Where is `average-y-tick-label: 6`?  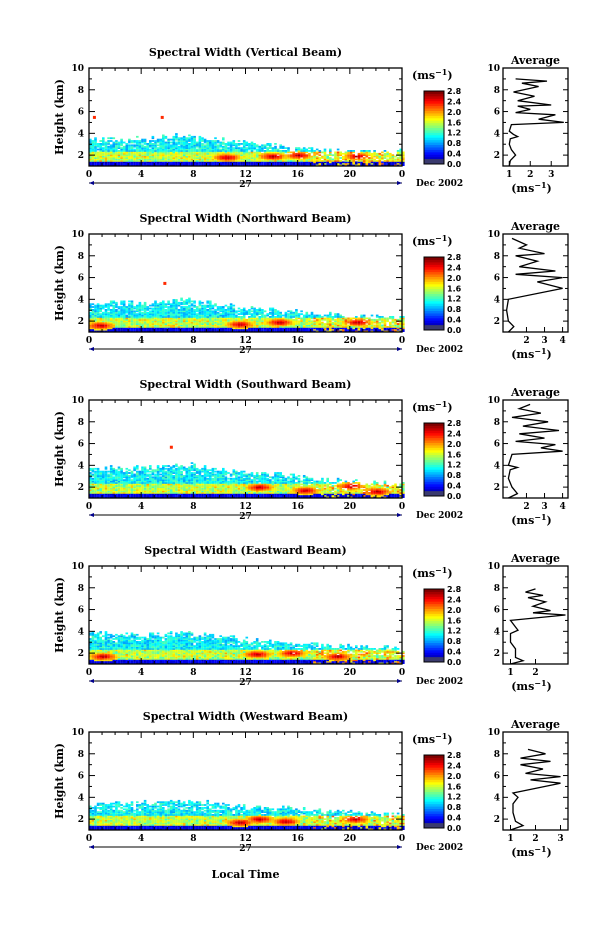
average-y-tick-label: 6 is located at coordinates (497, 113).